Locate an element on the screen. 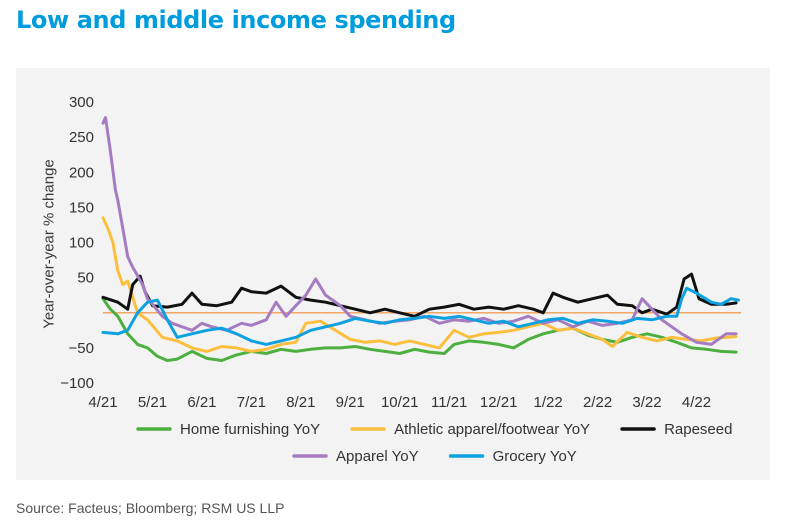 The width and height of the screenshot is (786, 530). x-tick-label: 3/22 is located at coordinates (646, 402).